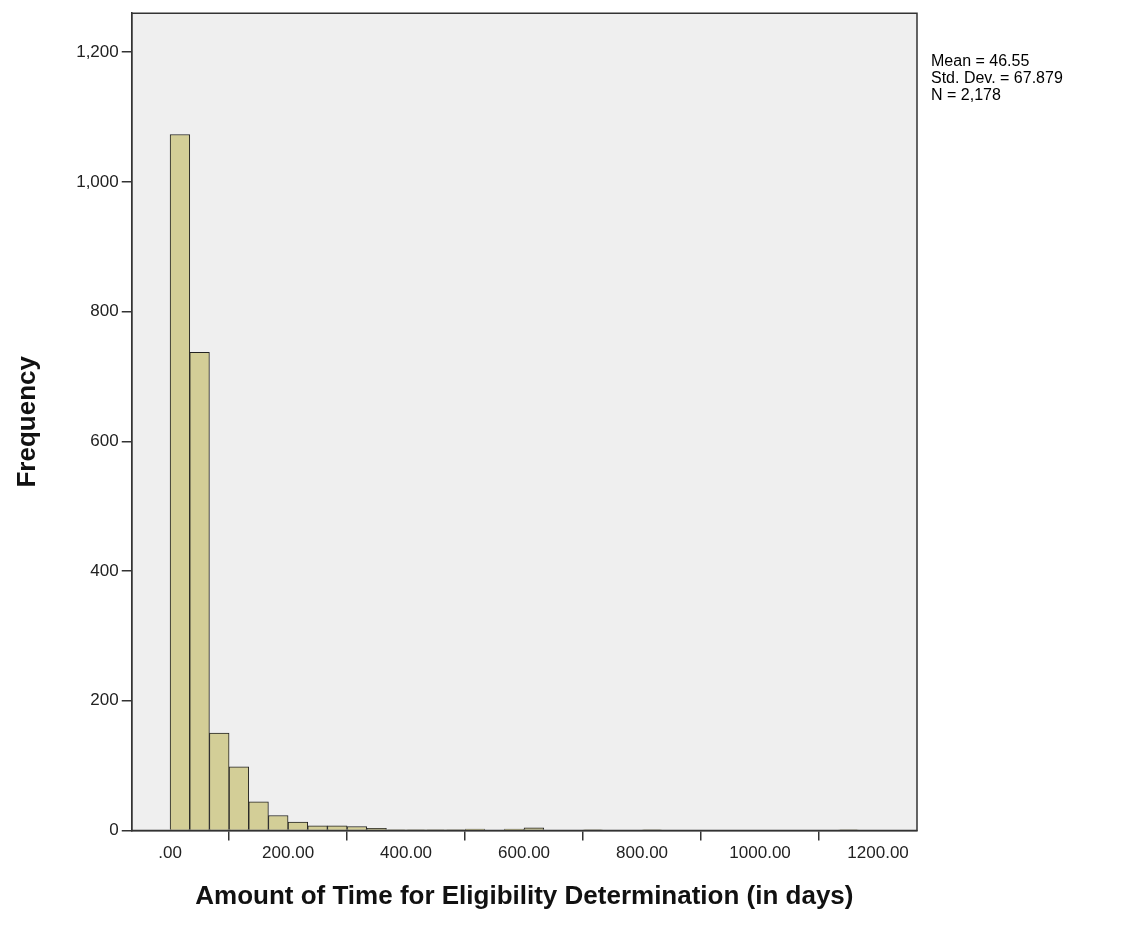 Image resolution: width=1135 pixels, height=926 pixels. Describe the element at coordinates (114, 830) in the screenshot. I see `y-tick-label: 0` at that location.